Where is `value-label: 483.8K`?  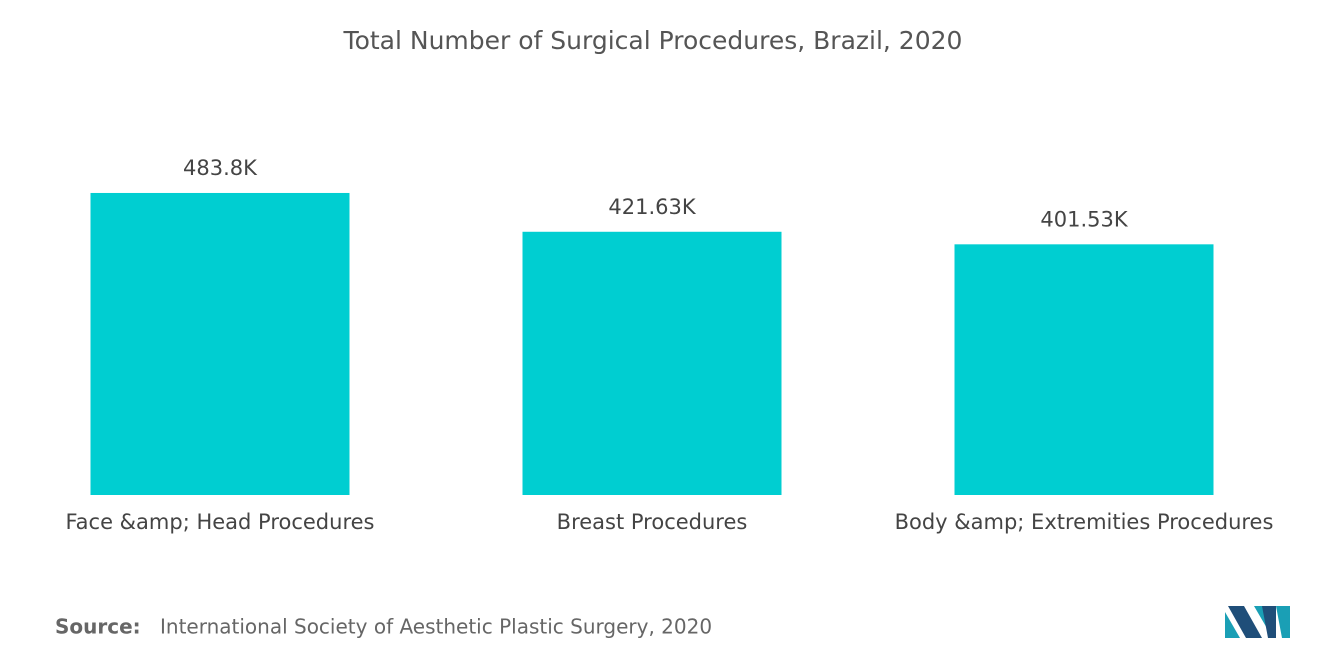
value-label: 483.8K is located at coordinates (220, 168).